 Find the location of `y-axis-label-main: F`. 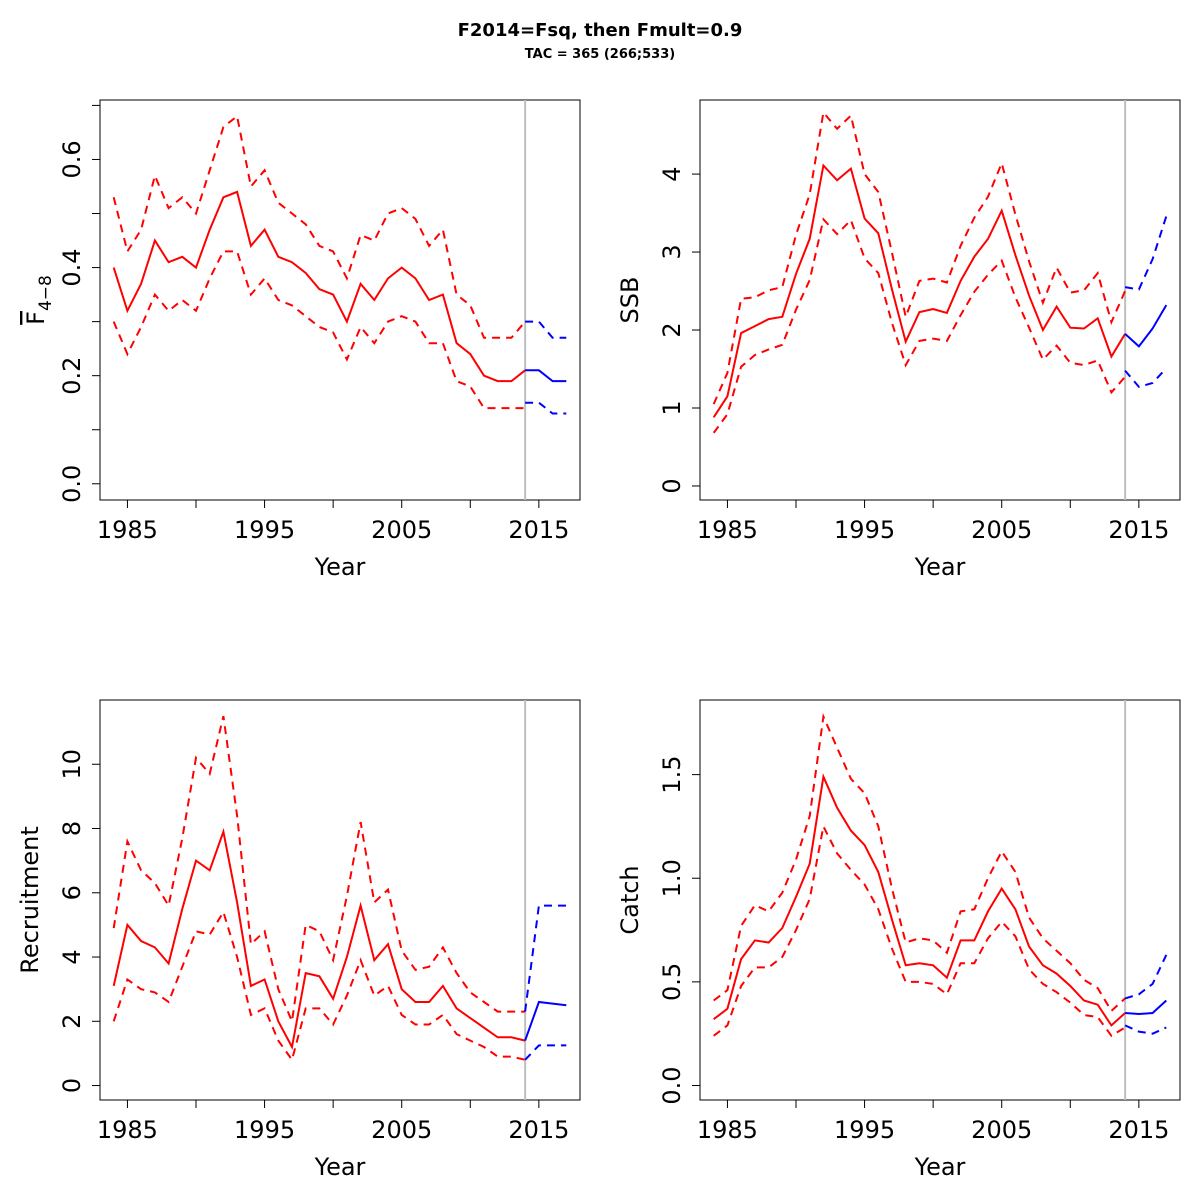

y-axis-label-main: F is located at coordinates (36, 318).